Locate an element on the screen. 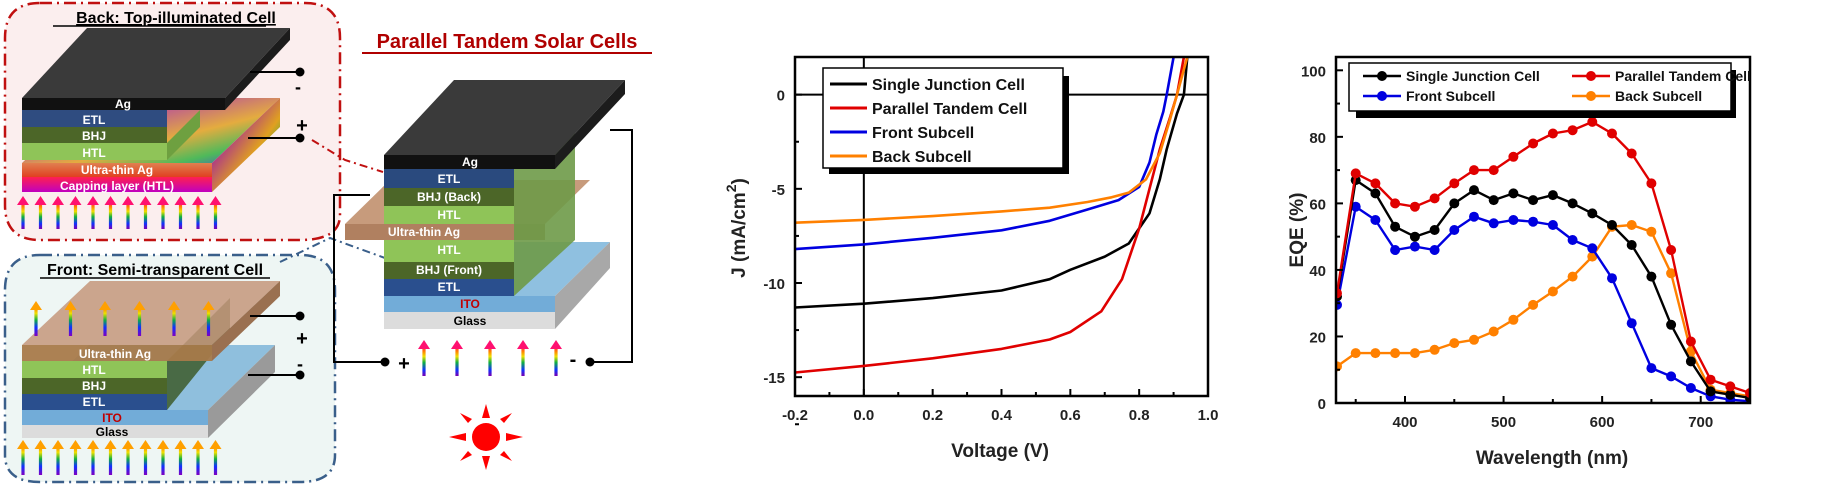  label-ultrathin-ag: Ultra-thin Ag is located at coordinates (117, 170).